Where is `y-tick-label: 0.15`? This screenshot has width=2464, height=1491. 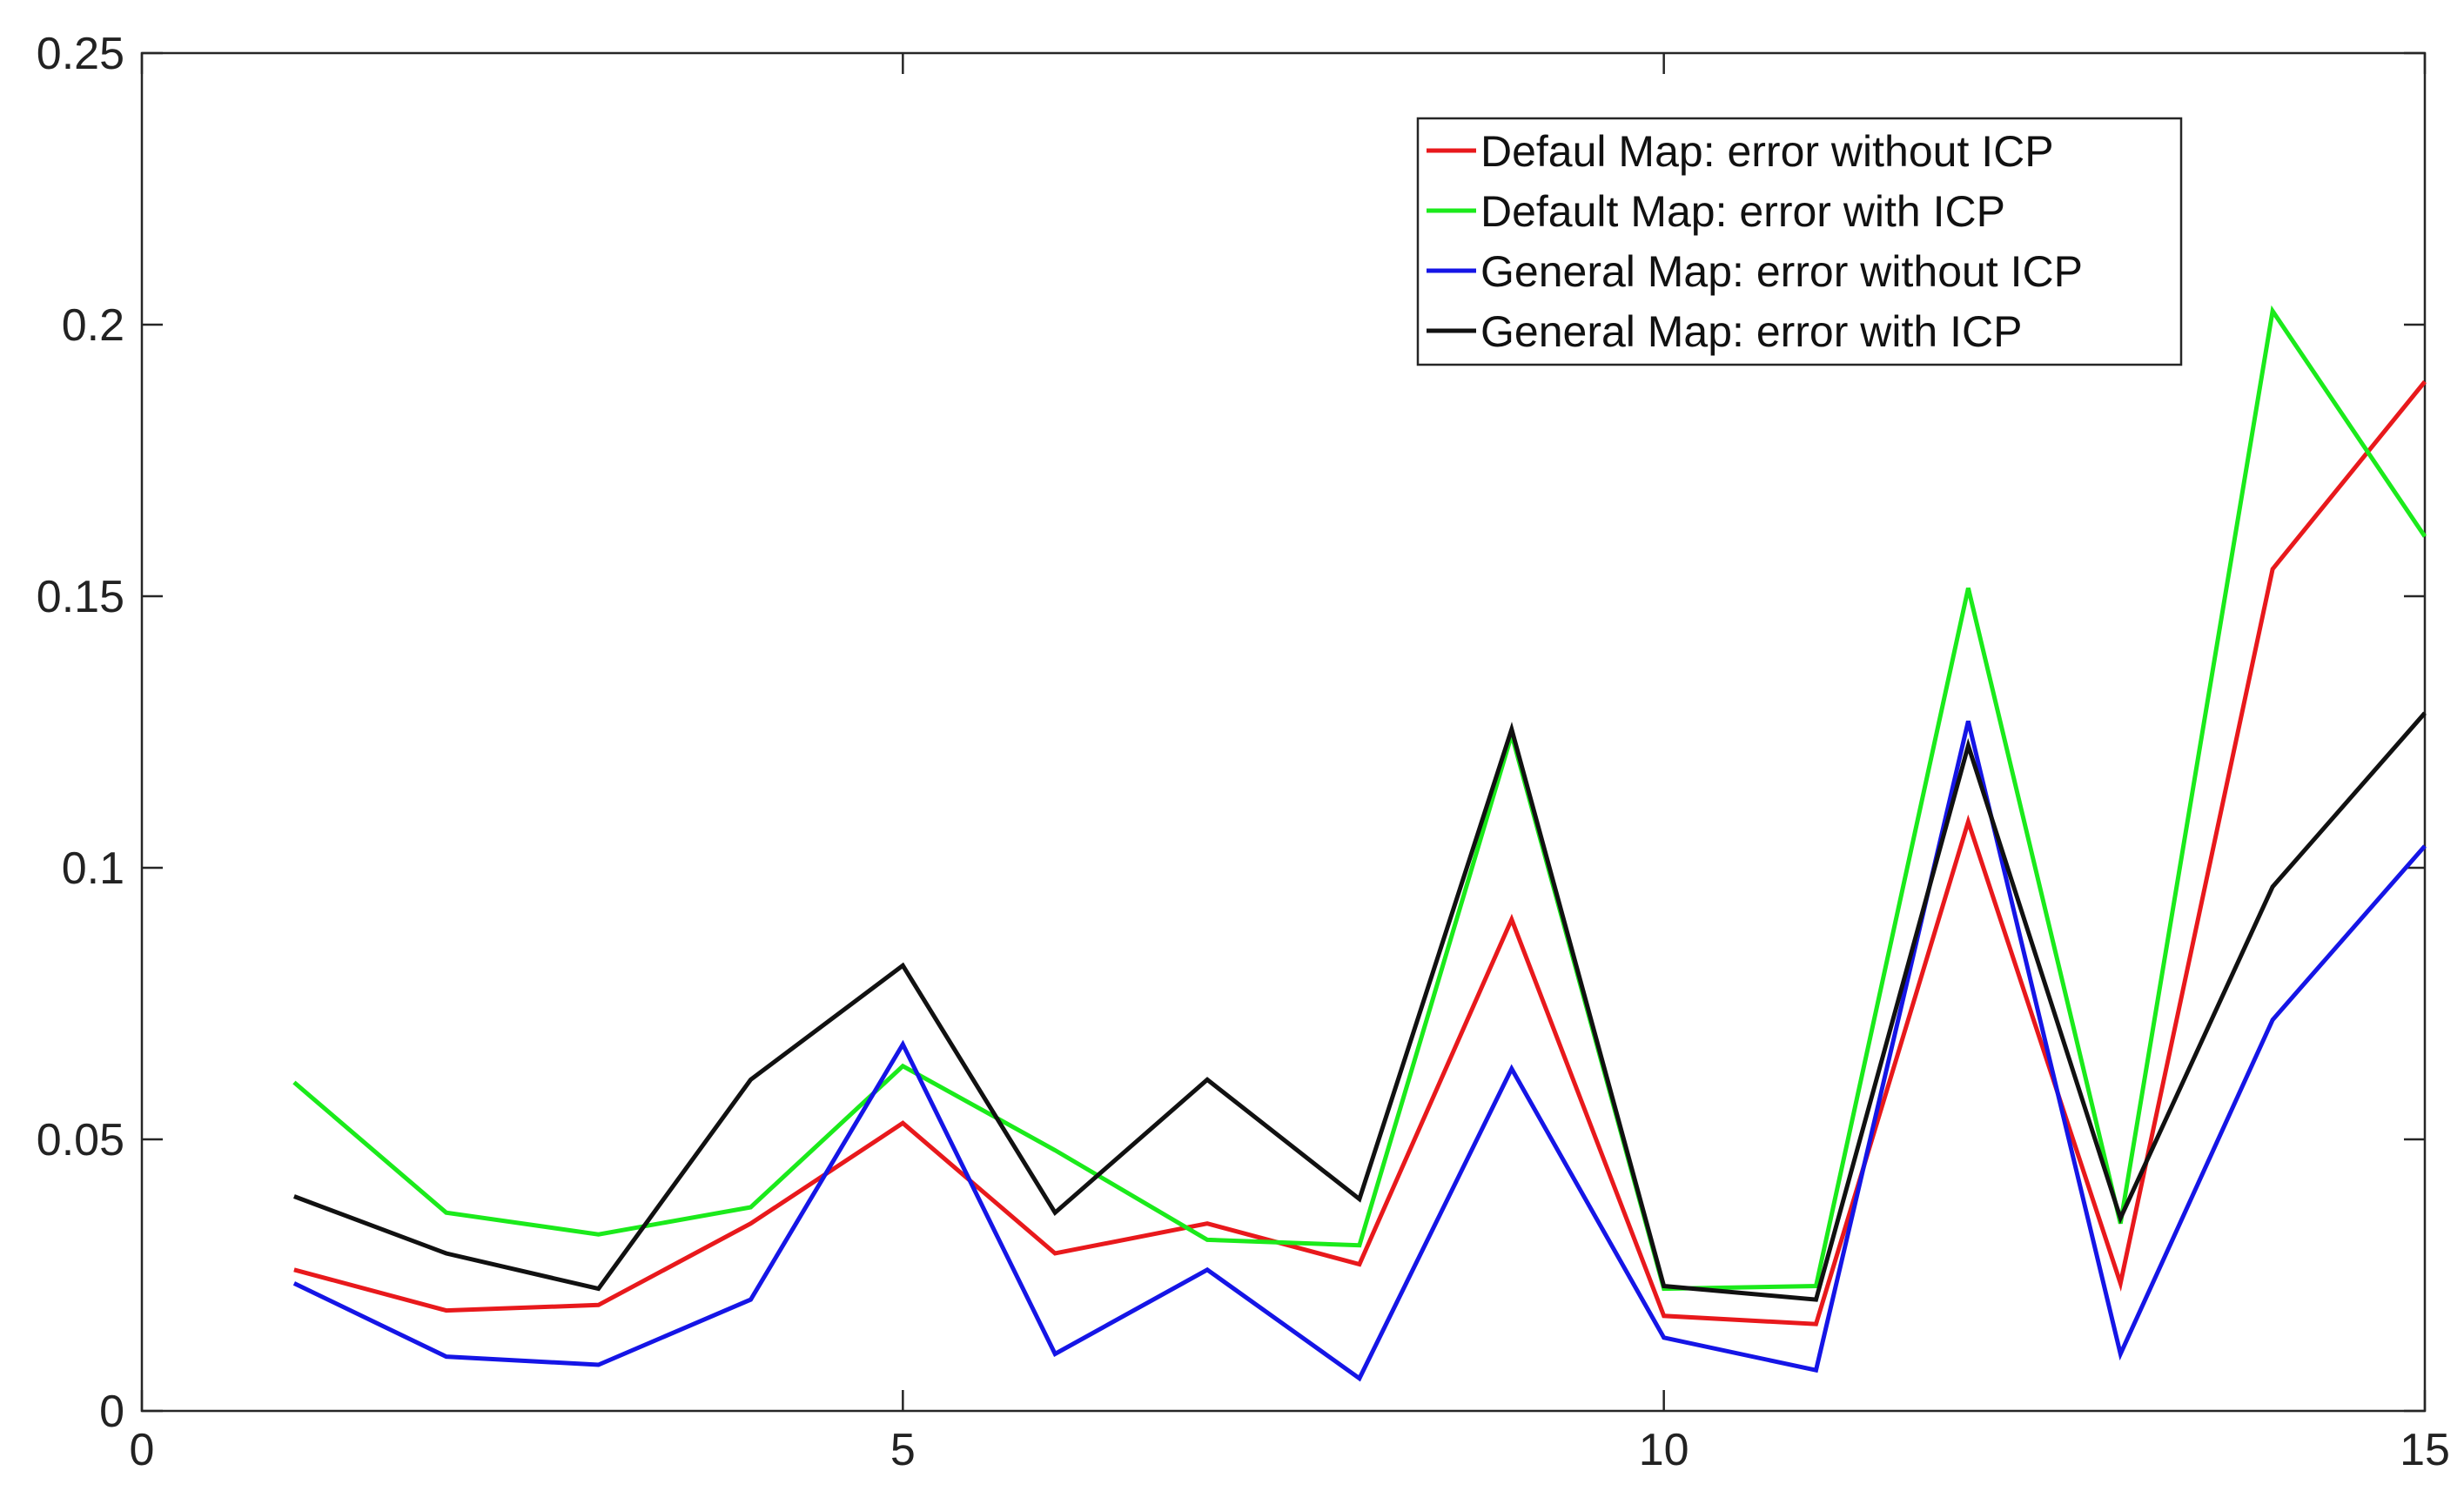
y-tick-label: 0.15 is located at coordinates (81, 597).